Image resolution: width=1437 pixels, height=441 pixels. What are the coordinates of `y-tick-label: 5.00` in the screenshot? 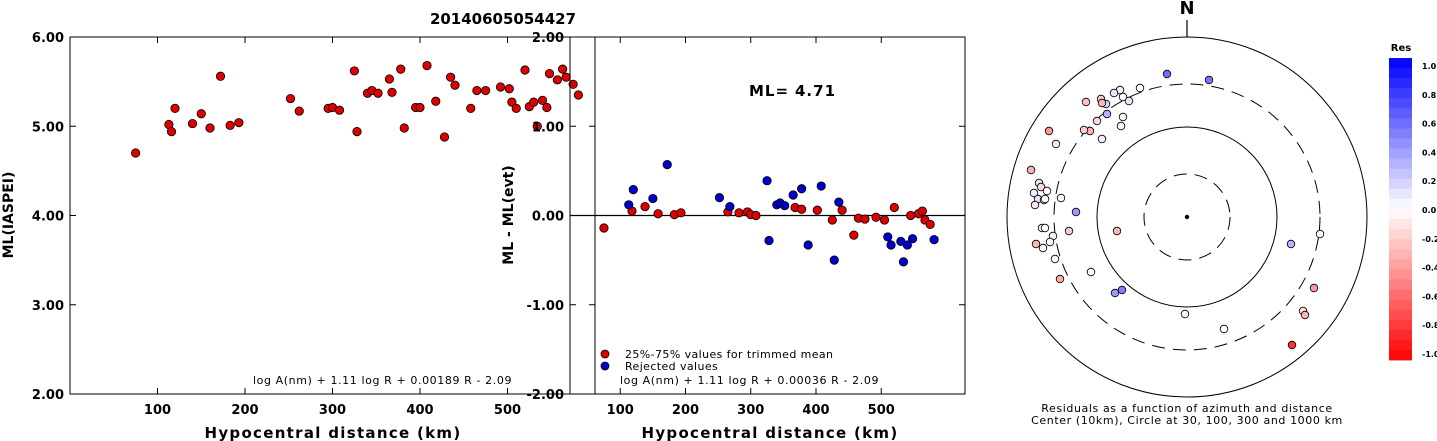 It's located at (48, 127).